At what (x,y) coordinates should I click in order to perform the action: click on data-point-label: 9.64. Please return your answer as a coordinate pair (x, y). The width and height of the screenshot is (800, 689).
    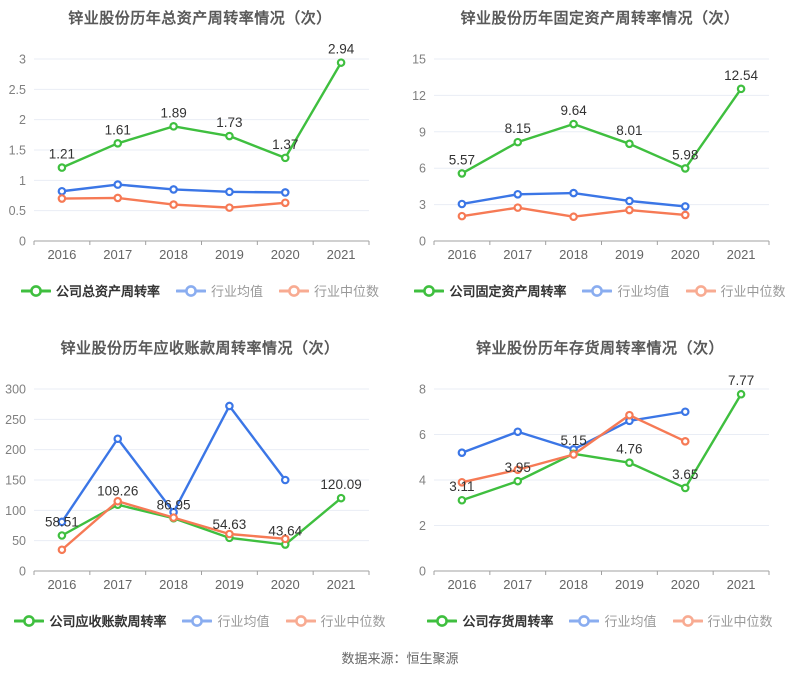
    Looking at the image, I should click on (573, 110).